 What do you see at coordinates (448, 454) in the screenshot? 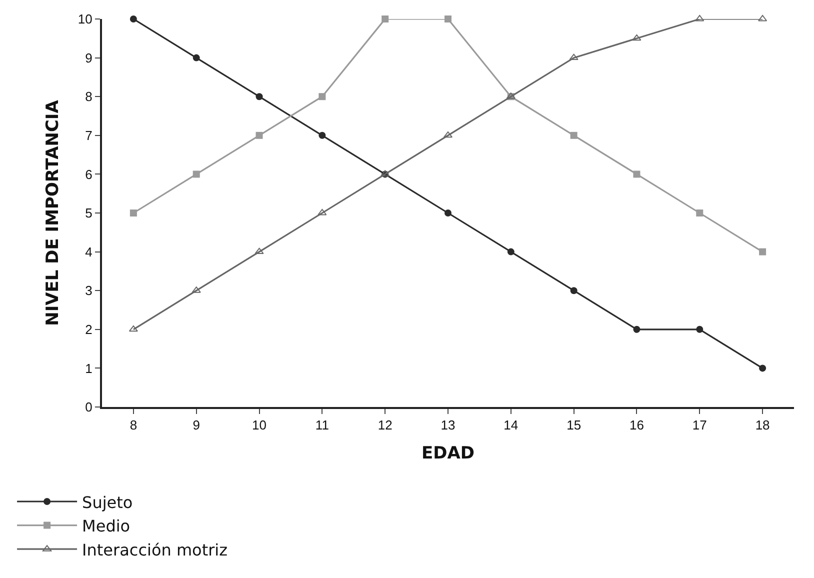
I see `x-axis-title: EDAD` at bounding box center [448, 454].